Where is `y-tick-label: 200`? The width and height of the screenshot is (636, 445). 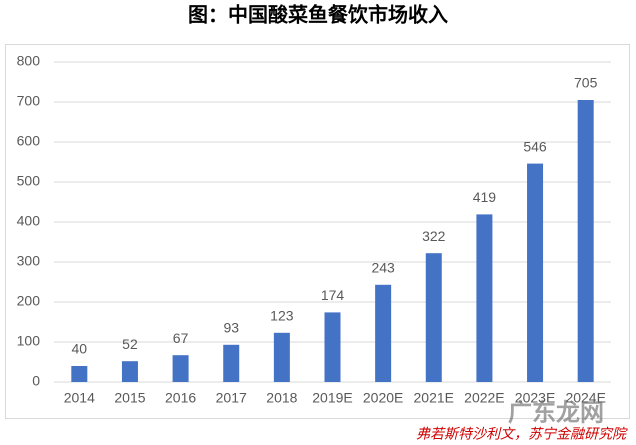 y-tick-label: 200 is located at coordinates (29, 301).